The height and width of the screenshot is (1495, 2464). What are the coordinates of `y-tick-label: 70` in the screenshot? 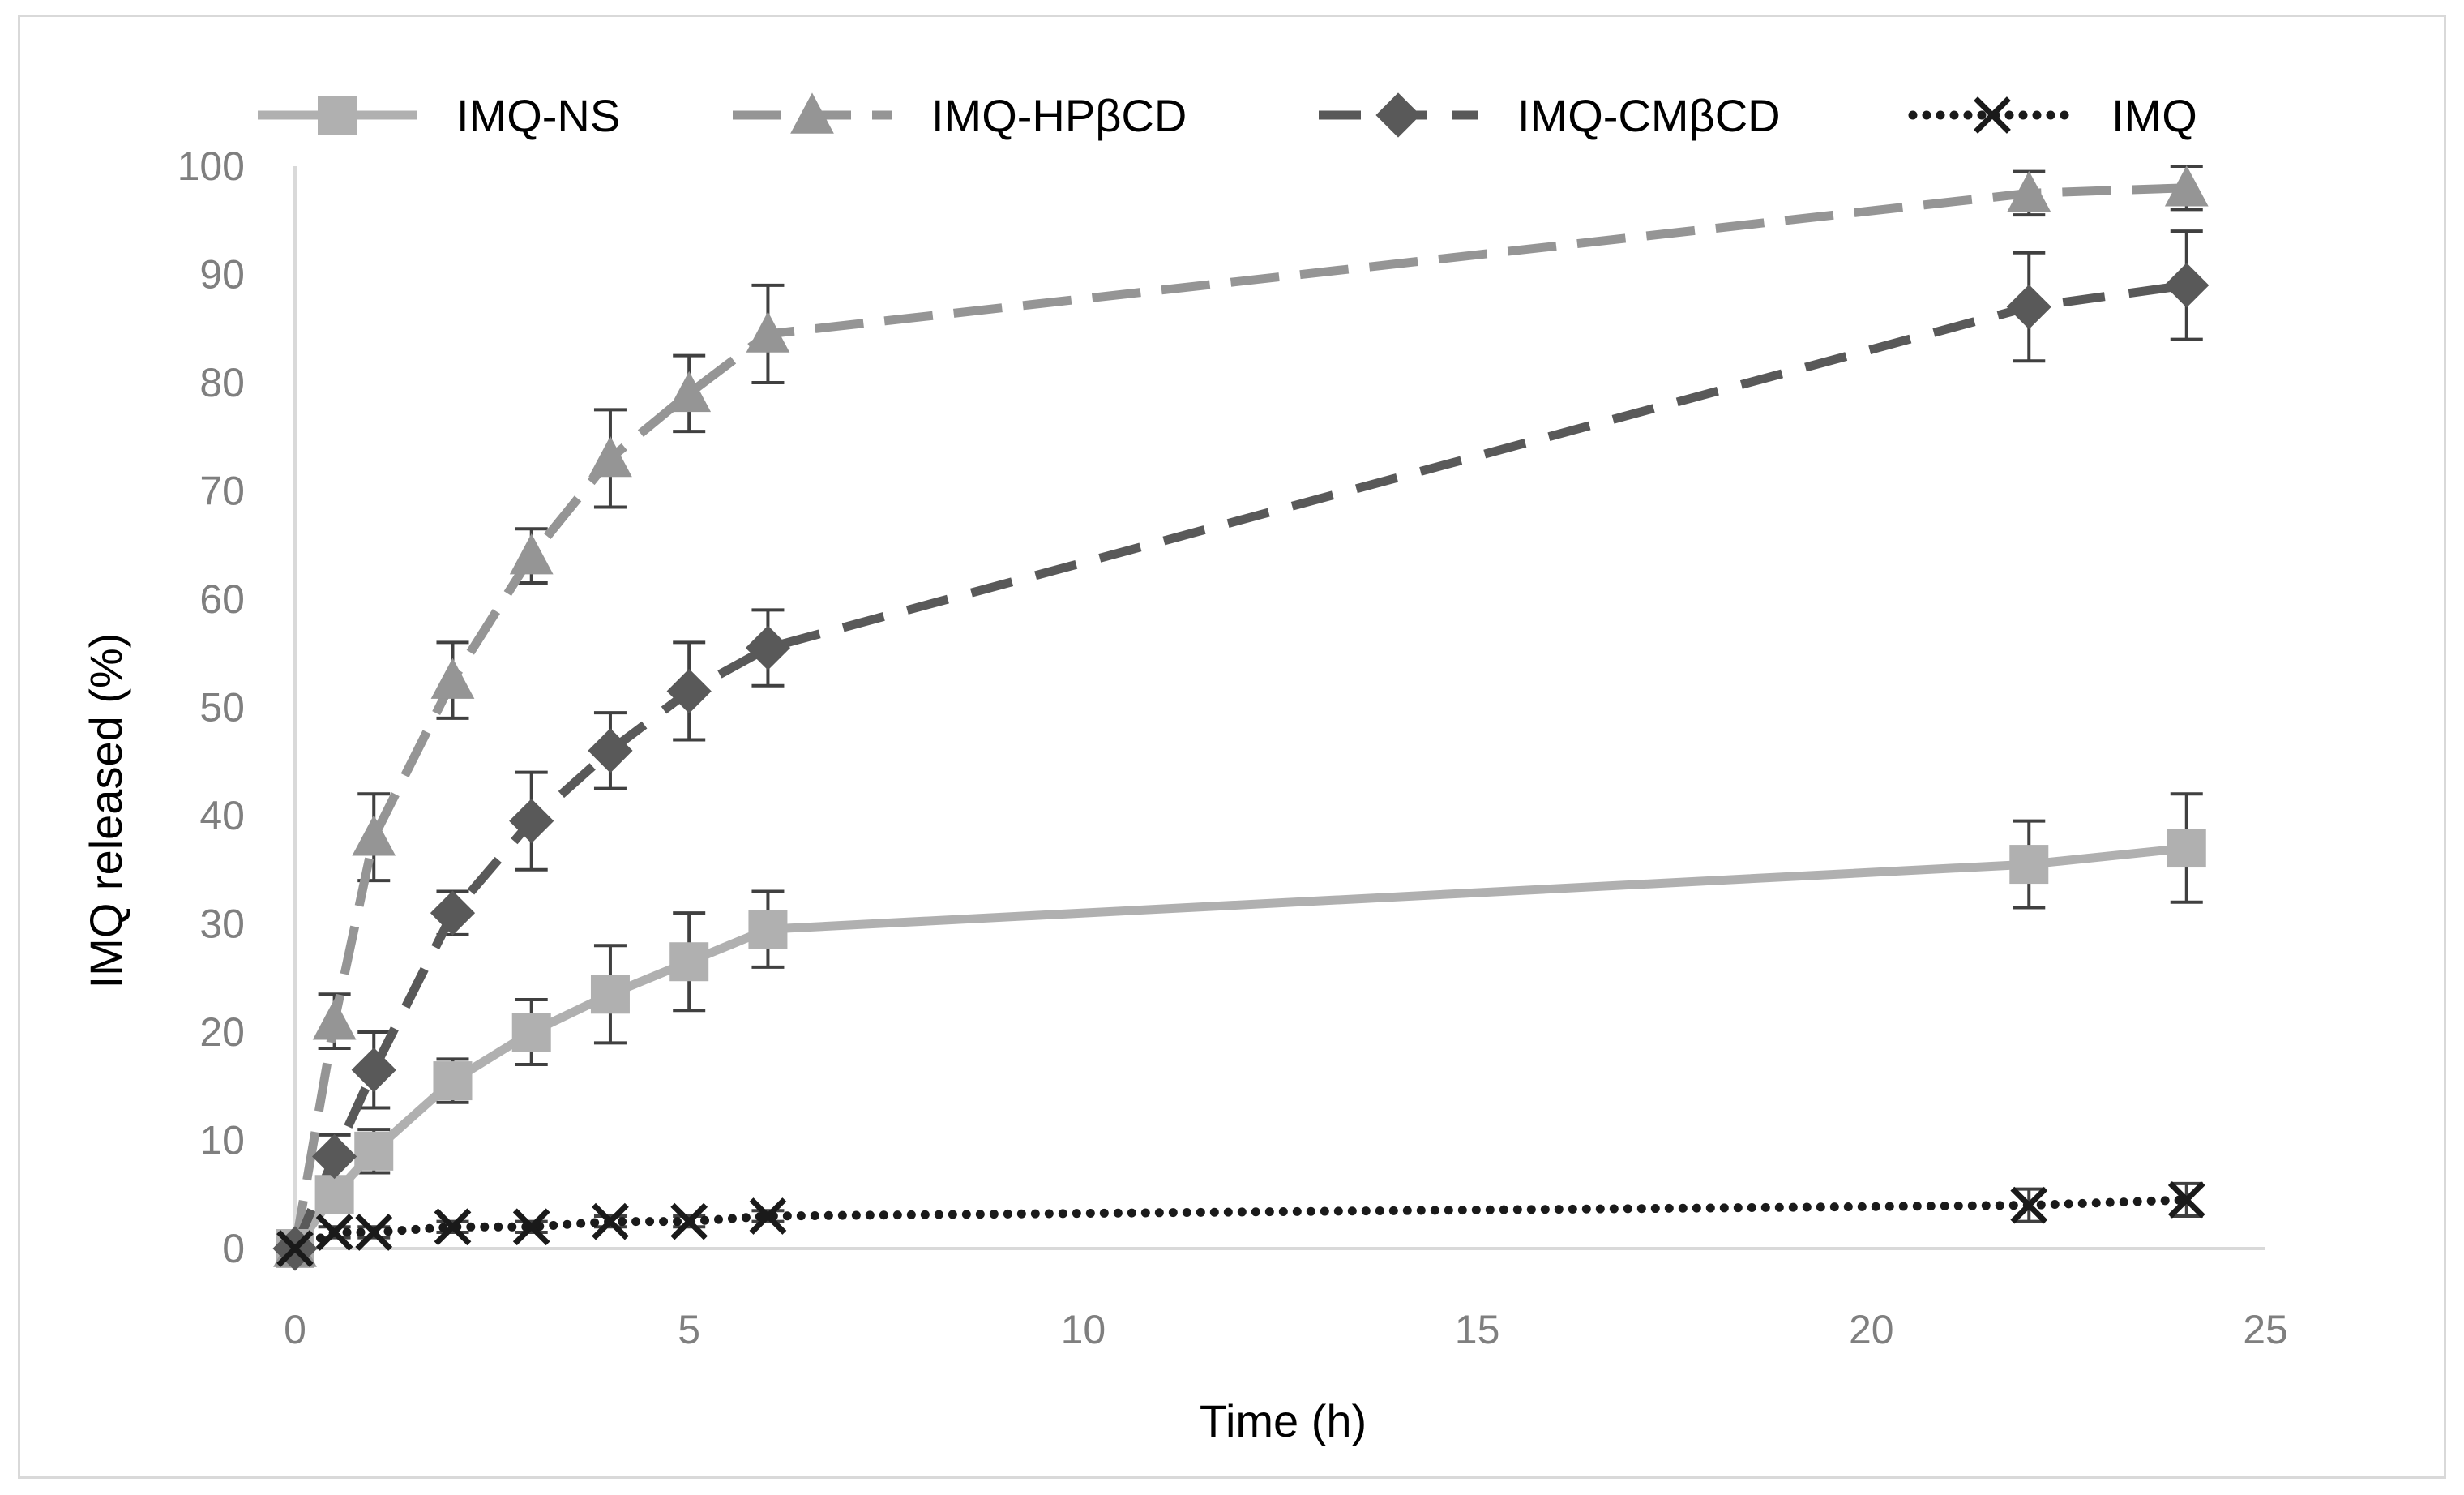 It's located at (222, 491).